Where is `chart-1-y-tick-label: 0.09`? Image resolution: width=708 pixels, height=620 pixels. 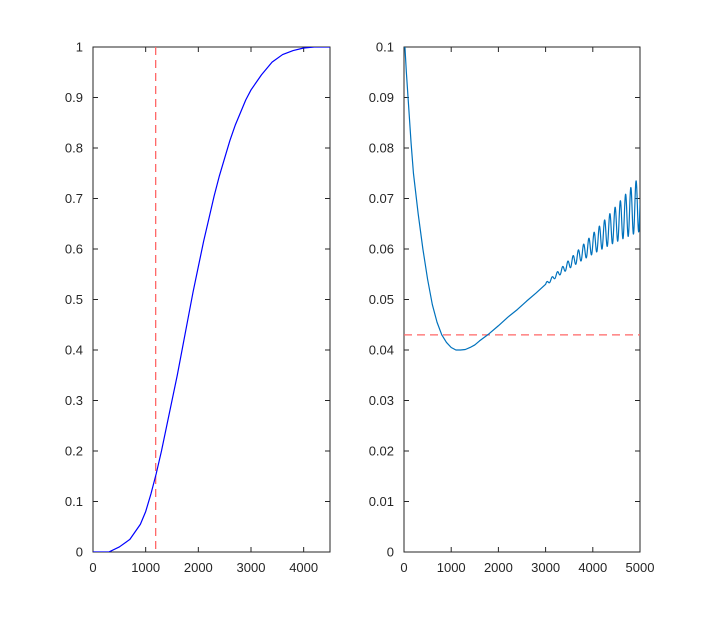
chart-1-y-tick-label: 0.09 is located at coordinates (381, 97).